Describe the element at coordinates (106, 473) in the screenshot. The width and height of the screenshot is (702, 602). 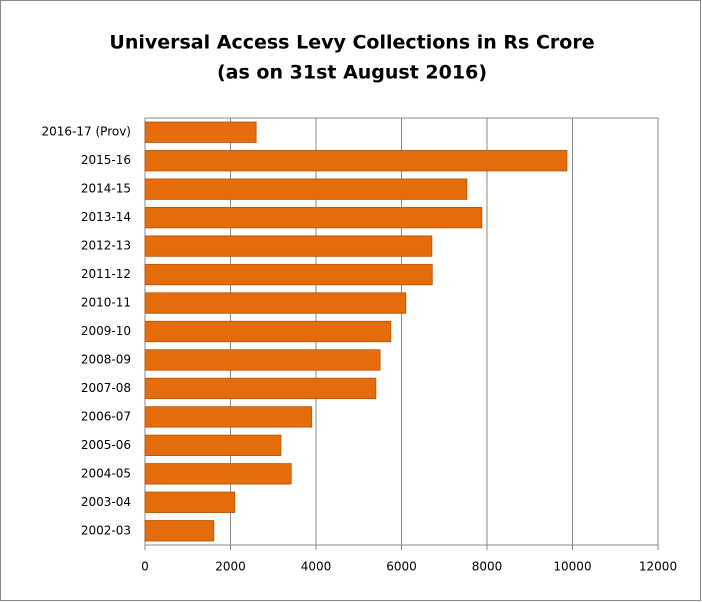
I see `y-tick-label: 2004-05` at that location.